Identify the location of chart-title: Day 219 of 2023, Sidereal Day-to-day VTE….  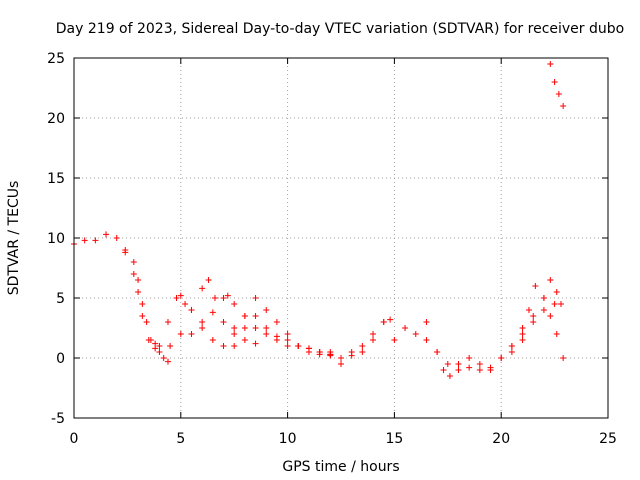
(340, 29).